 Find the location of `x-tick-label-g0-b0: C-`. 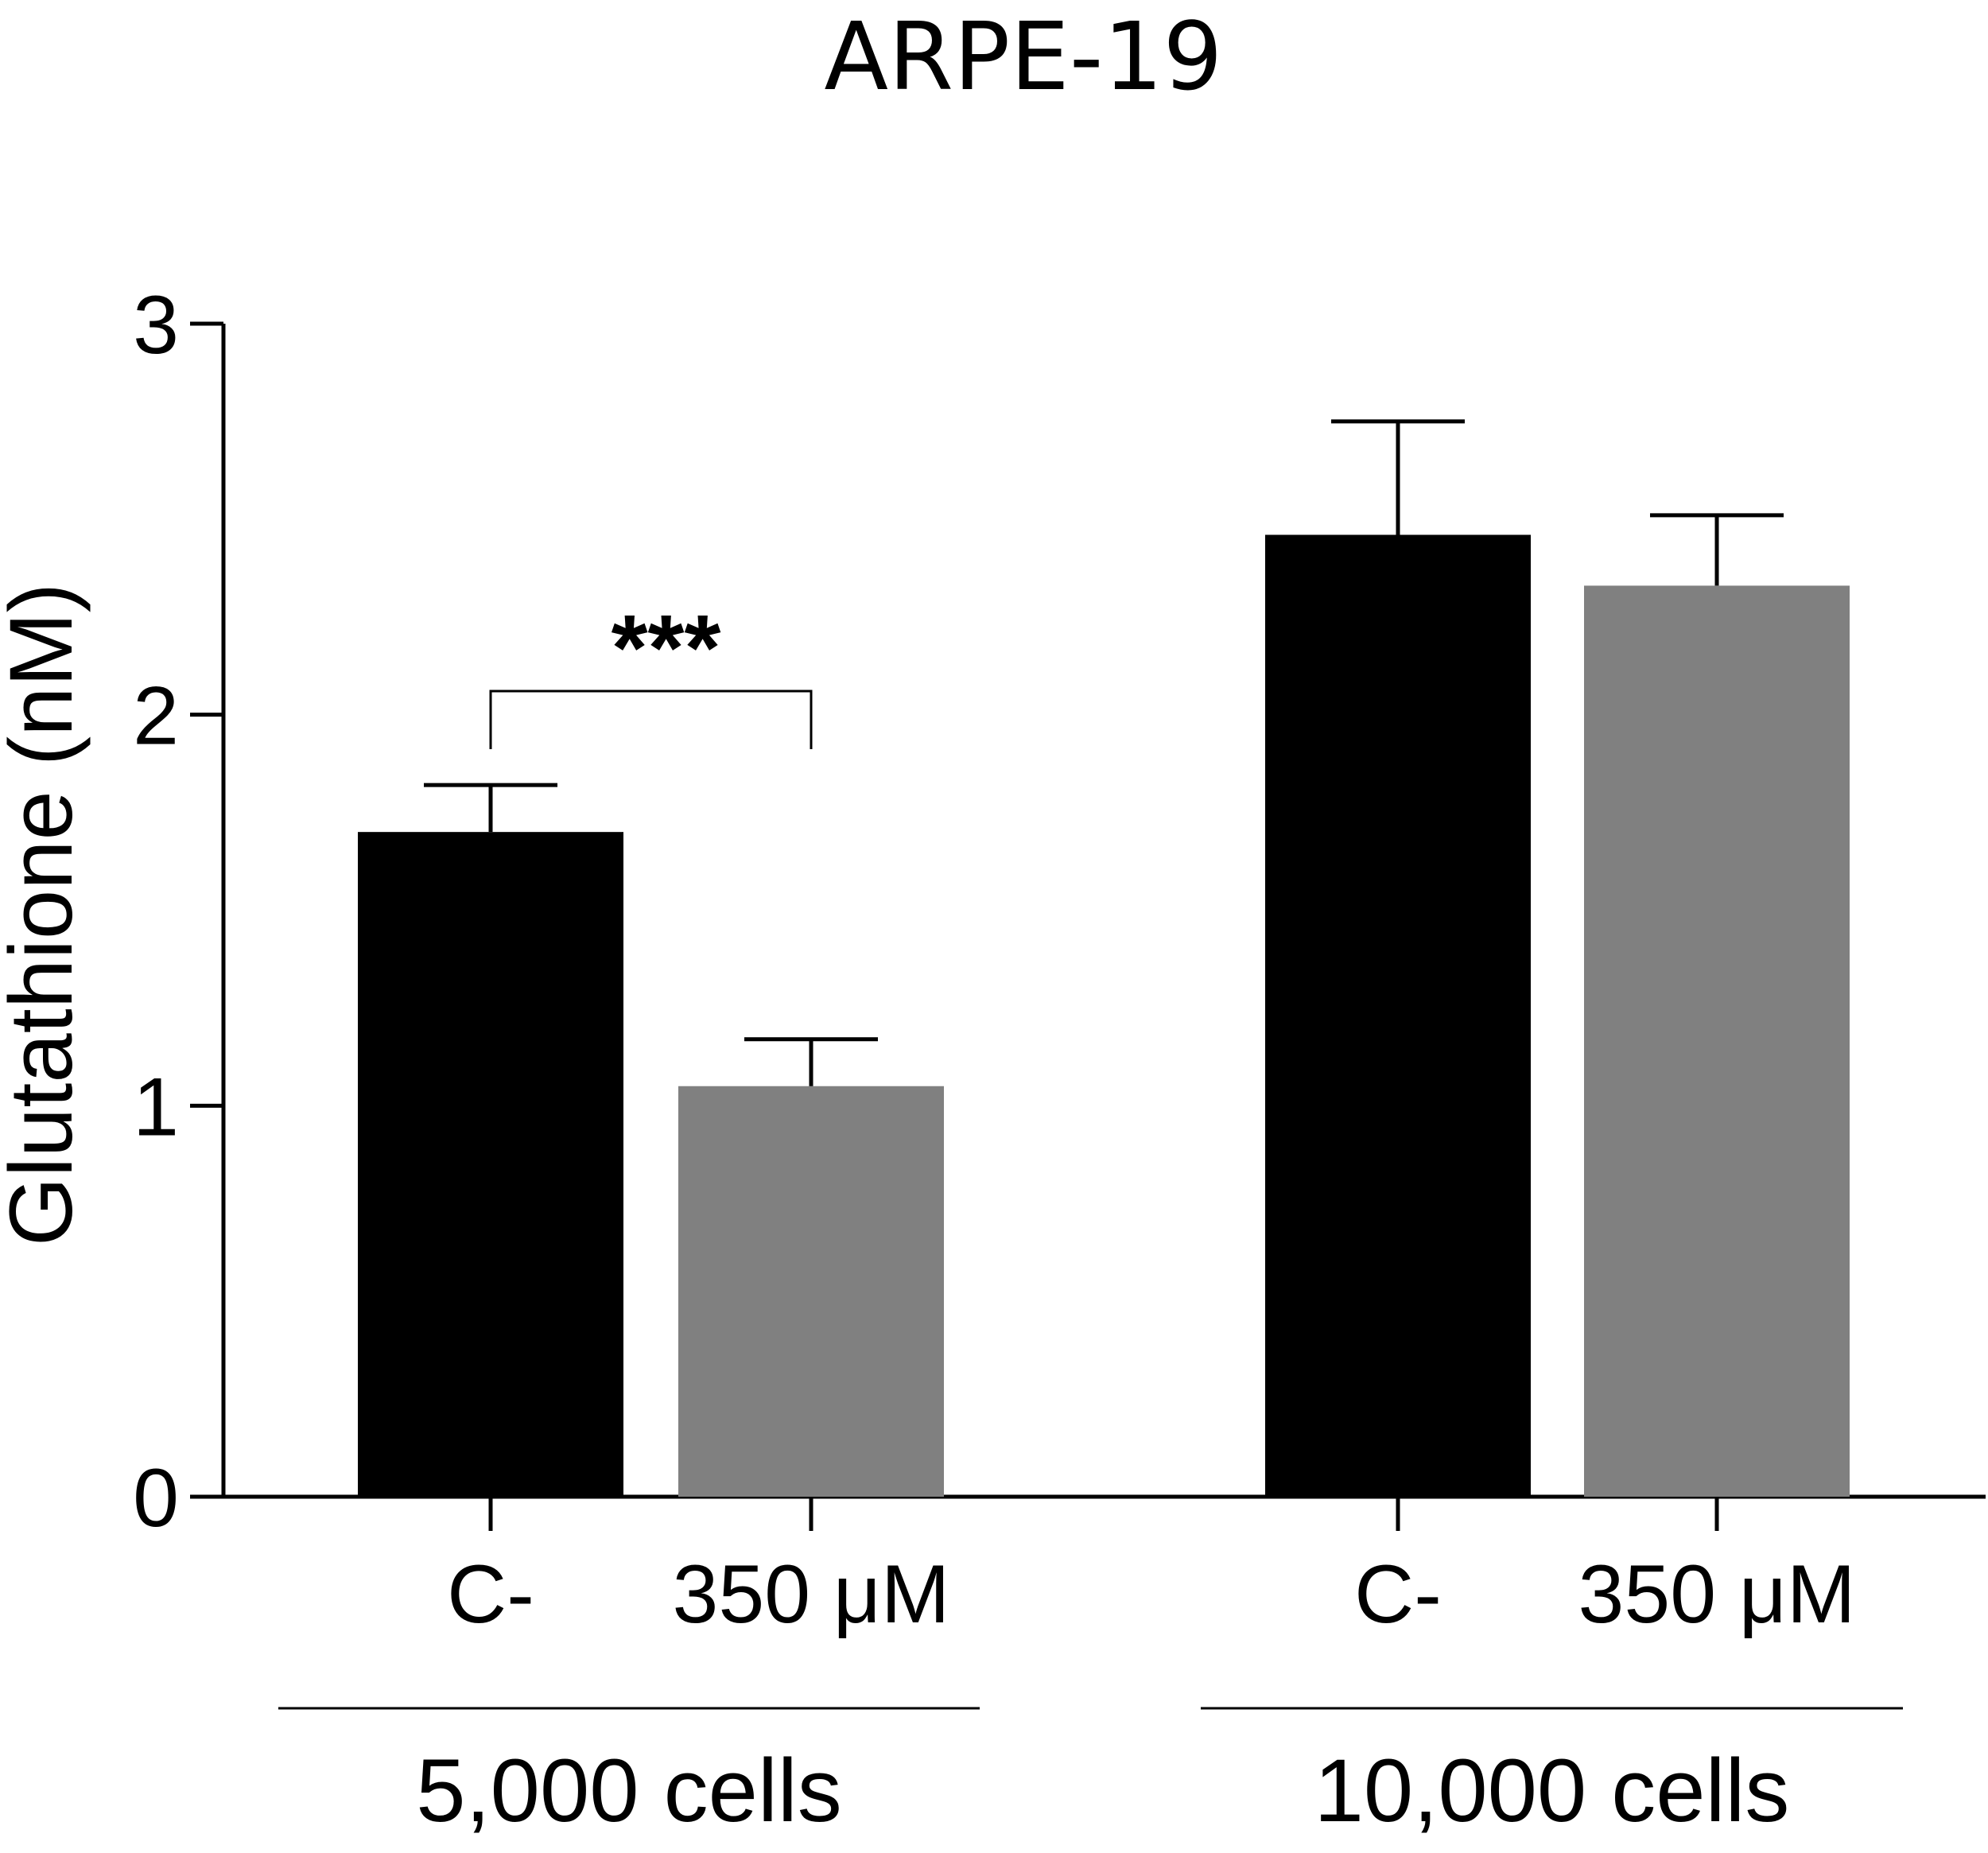

x-tick-label-g0-b0: C- is located at coordinates (490, 1594).